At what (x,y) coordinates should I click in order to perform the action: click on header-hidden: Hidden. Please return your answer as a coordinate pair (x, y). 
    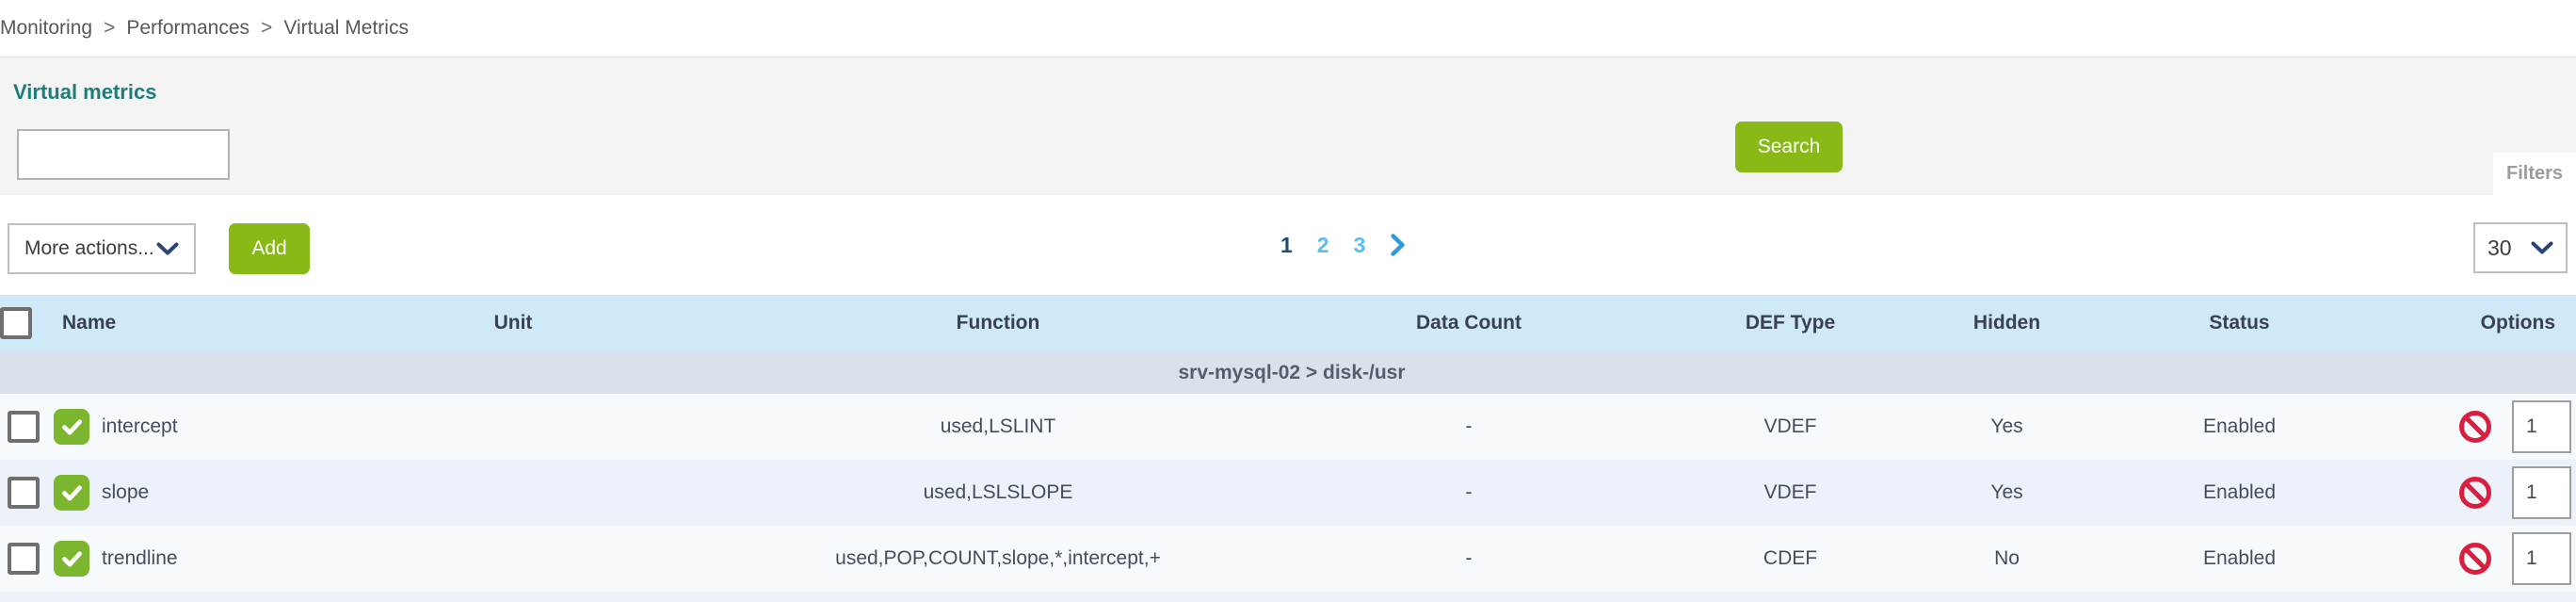
    Looking at the image, I should click on (2006, 323).